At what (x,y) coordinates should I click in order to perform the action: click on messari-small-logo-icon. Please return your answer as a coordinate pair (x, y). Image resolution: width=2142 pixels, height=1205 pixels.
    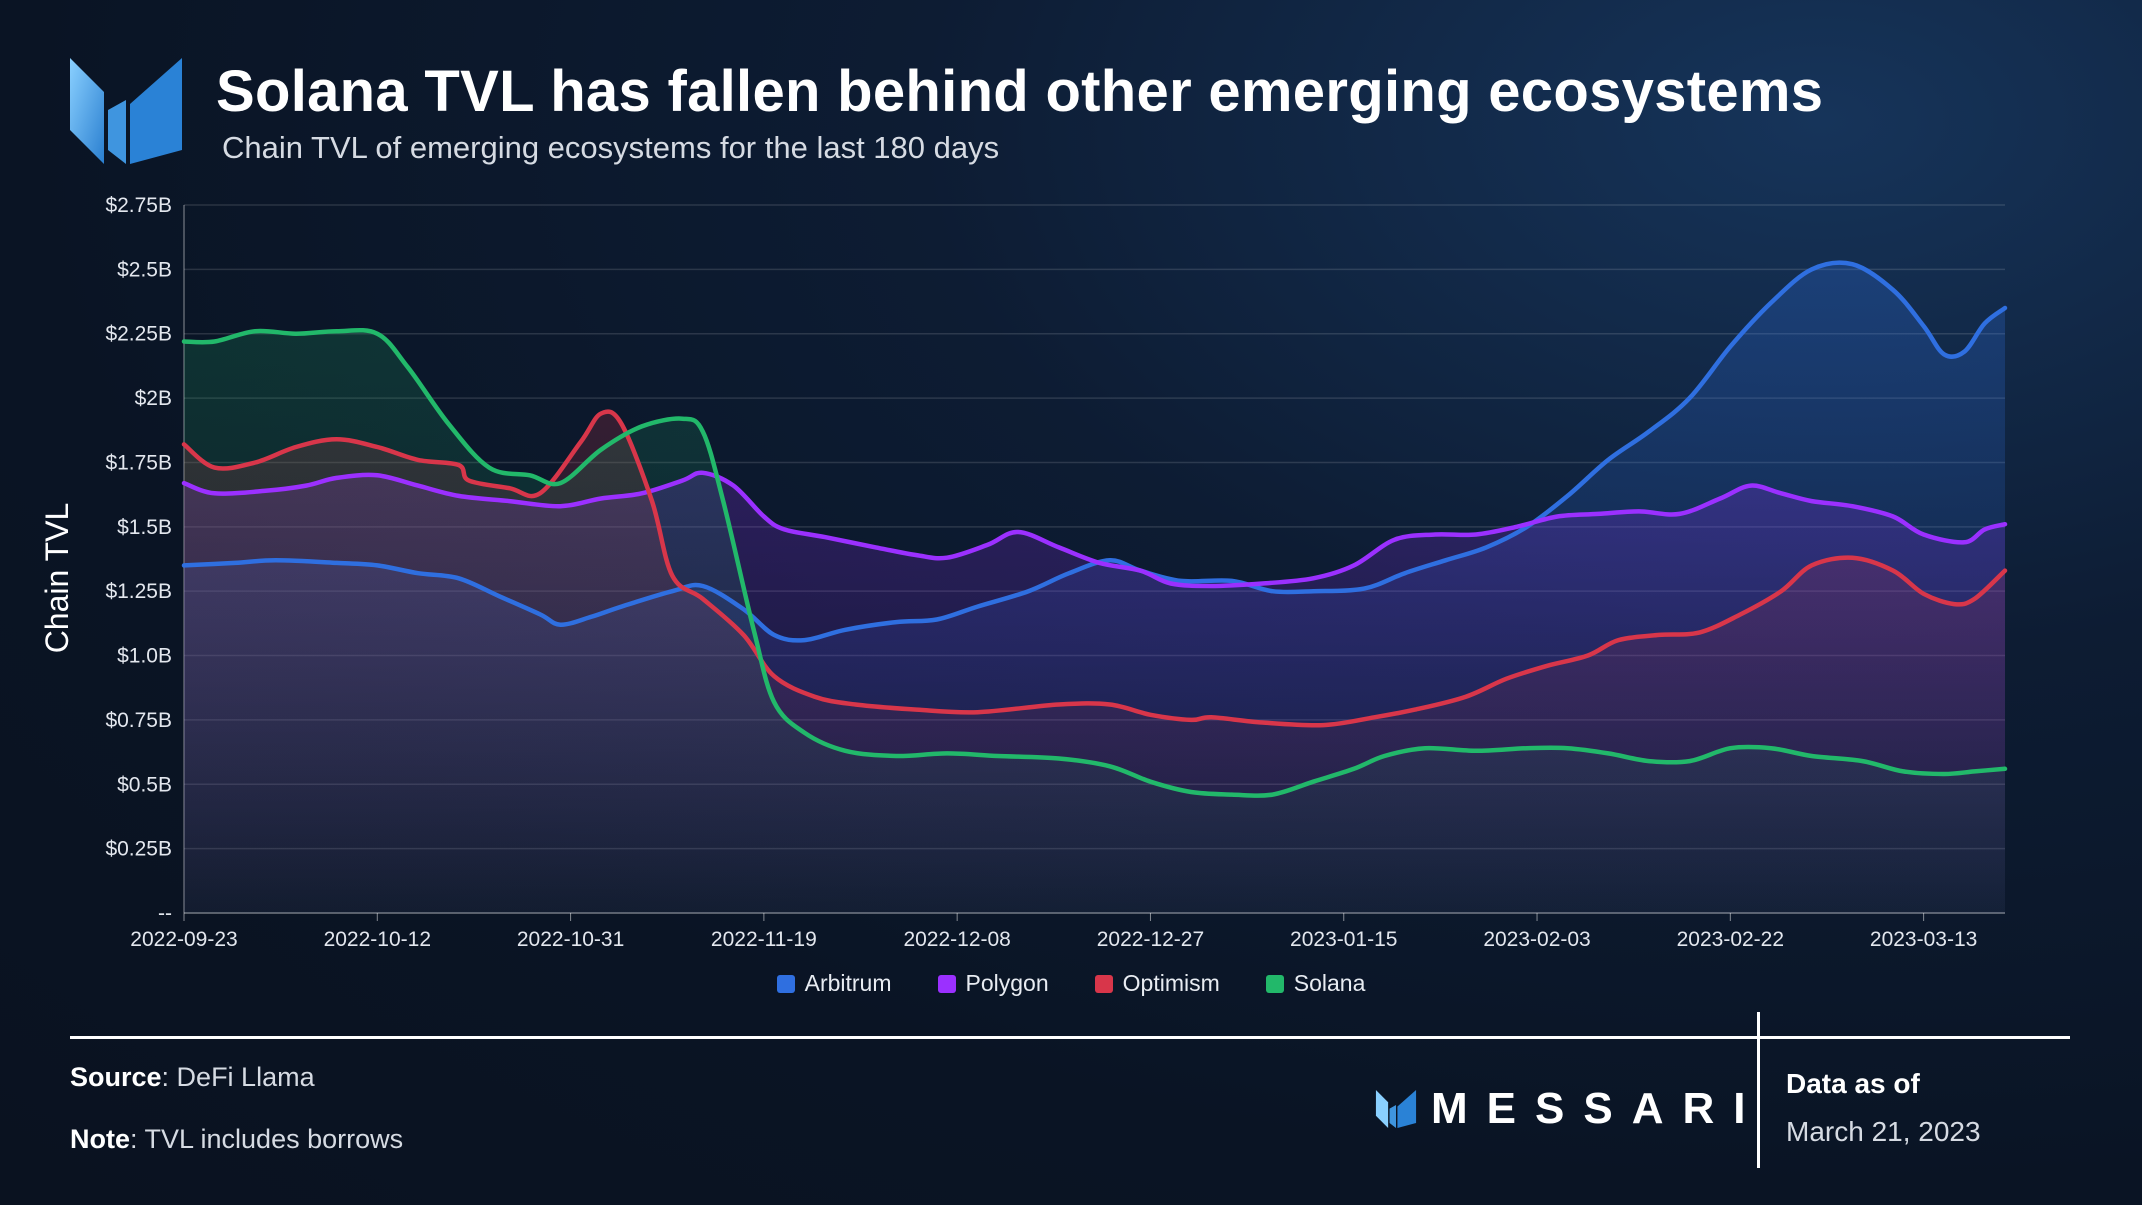
    Looking at the image, I should click on (1396, 1109).